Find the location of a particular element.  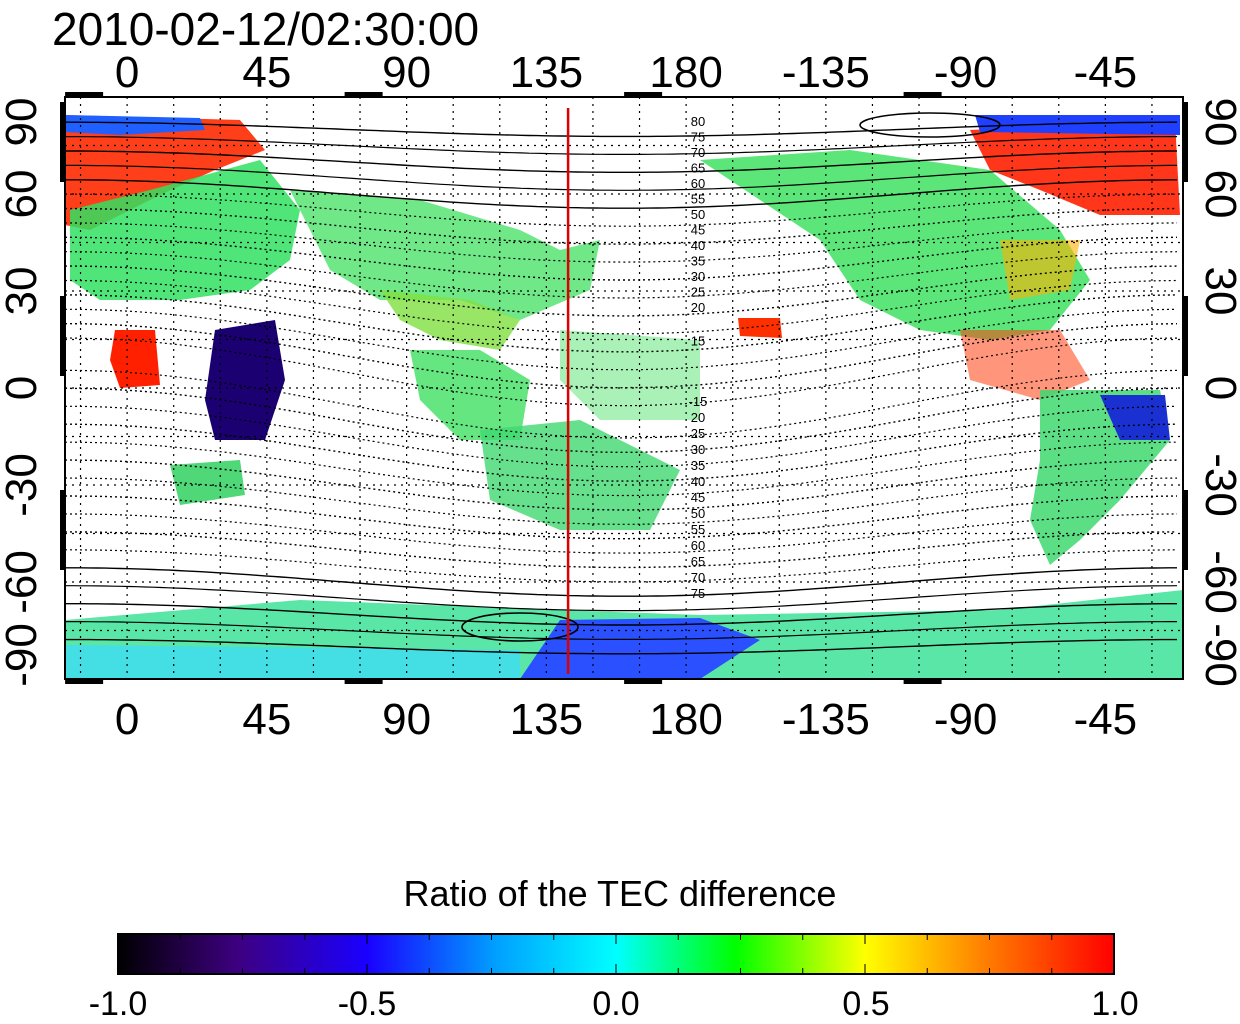

x-tick-bottom: 0 is located at coordinates (127, 719).